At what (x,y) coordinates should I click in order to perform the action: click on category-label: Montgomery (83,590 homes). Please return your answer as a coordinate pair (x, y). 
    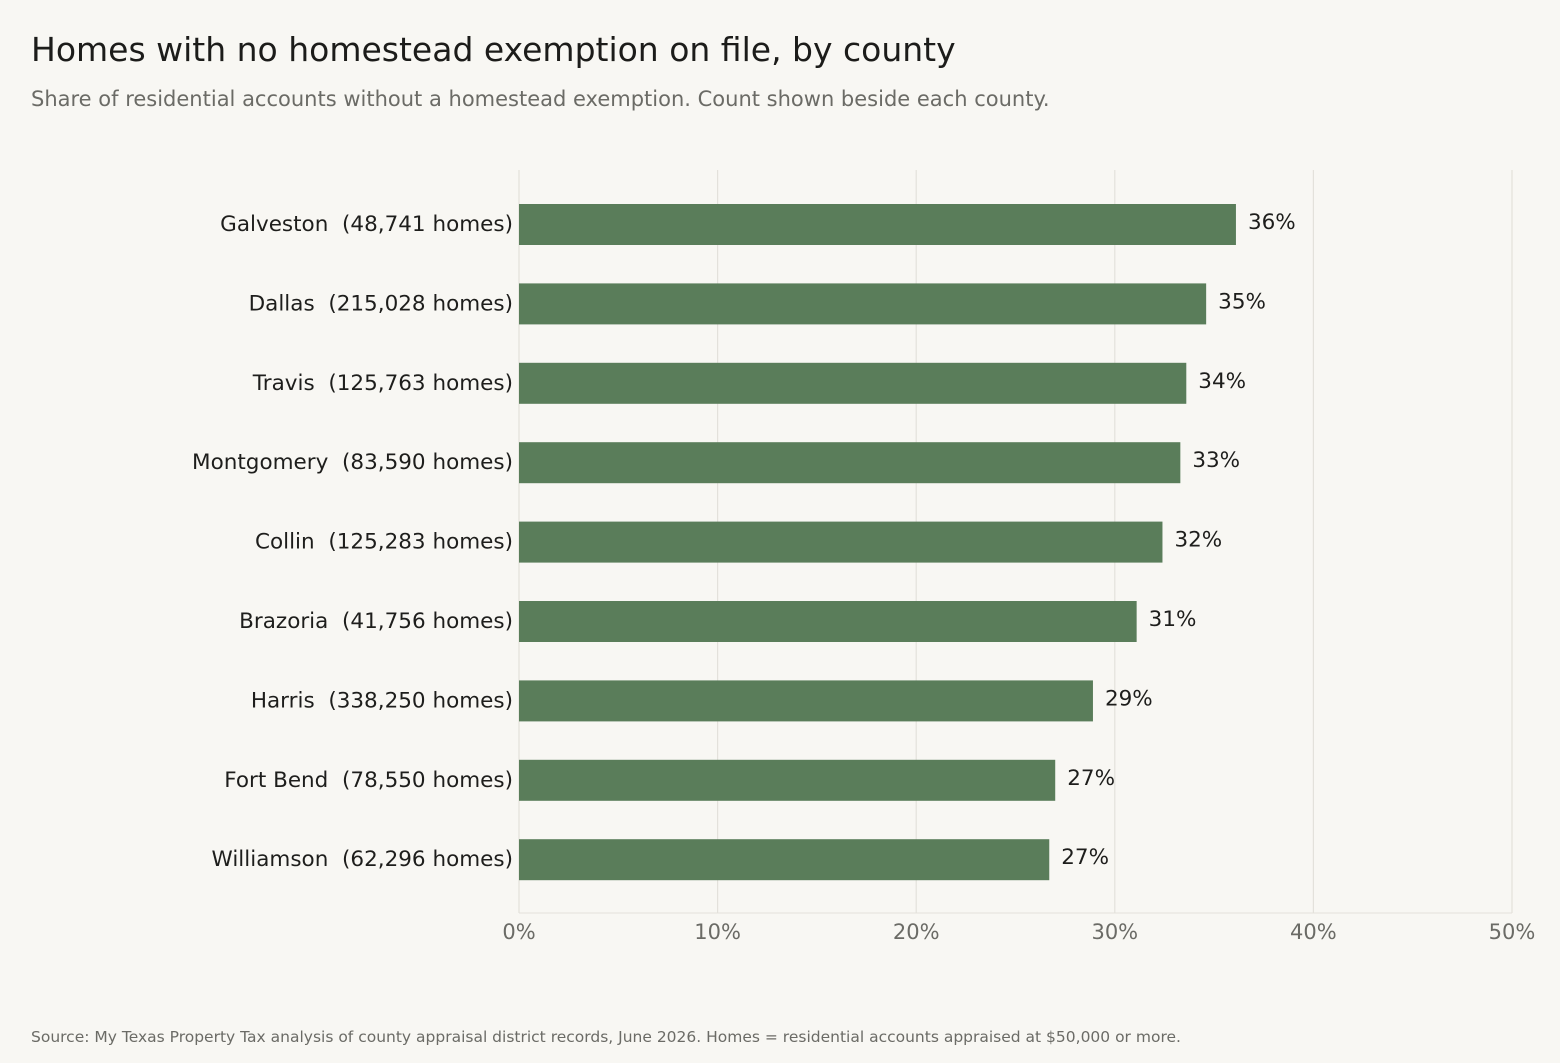
    Looking at the image, I should click on (352, 462).